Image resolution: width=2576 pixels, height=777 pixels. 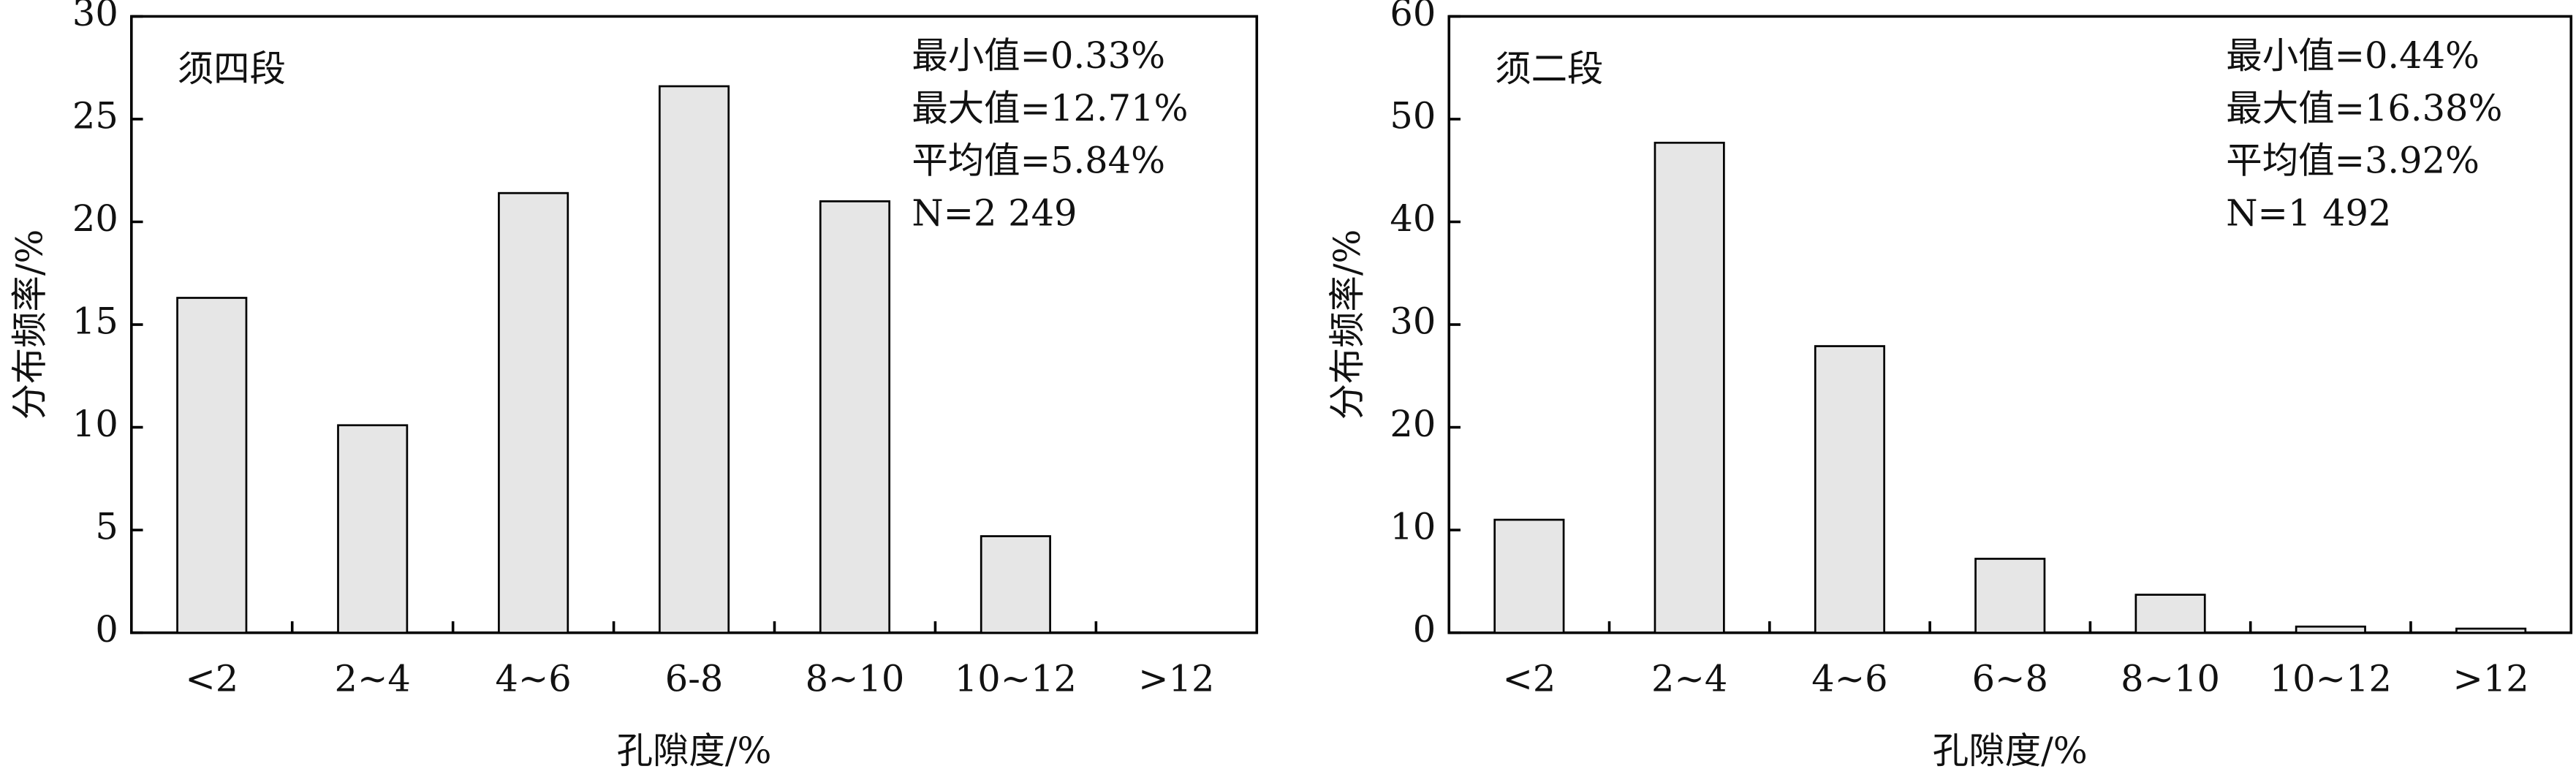 What do you see at coordinates (2364, 108) in the screenshot?
I see `stat-label: 最大值=16.38%` at bounding box center [2364, 108].